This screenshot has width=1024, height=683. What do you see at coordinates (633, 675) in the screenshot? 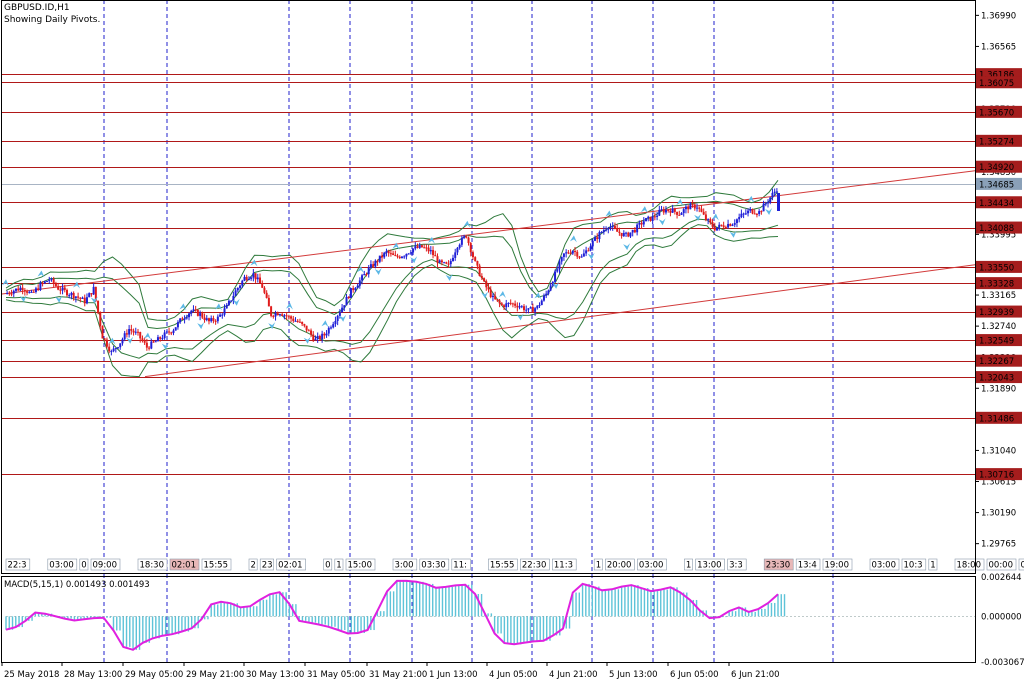
I see `time-tick-label: 5 Jun 13:00` at bounding box center [633, 675].